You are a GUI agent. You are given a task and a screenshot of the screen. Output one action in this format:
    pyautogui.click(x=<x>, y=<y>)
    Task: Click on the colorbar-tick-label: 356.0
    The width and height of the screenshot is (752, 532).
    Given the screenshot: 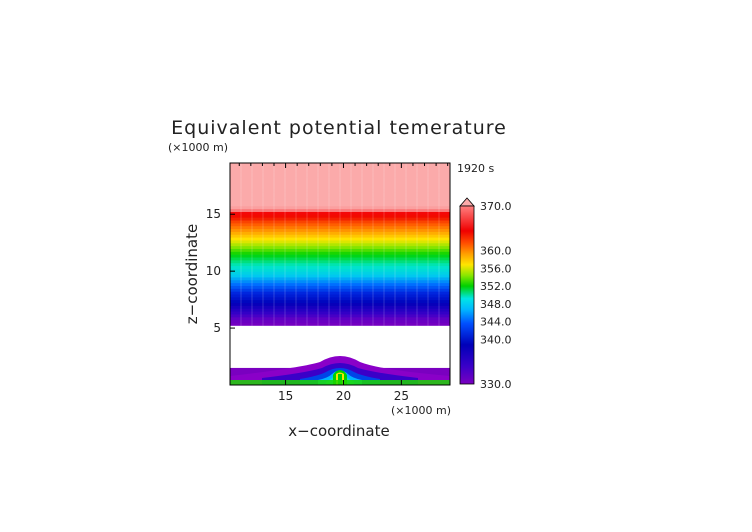 What is the action you would take?
    pyautogui.click(x=496, y=268)
    